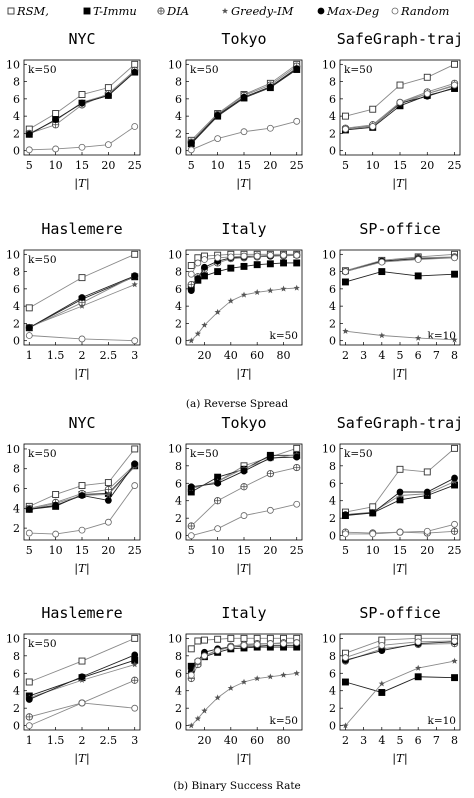 This screenshot has height=798, width=474. Describe the element at coordinates (87, 11) in the screenshot. I see `legend-marker-t-immu` at that location.